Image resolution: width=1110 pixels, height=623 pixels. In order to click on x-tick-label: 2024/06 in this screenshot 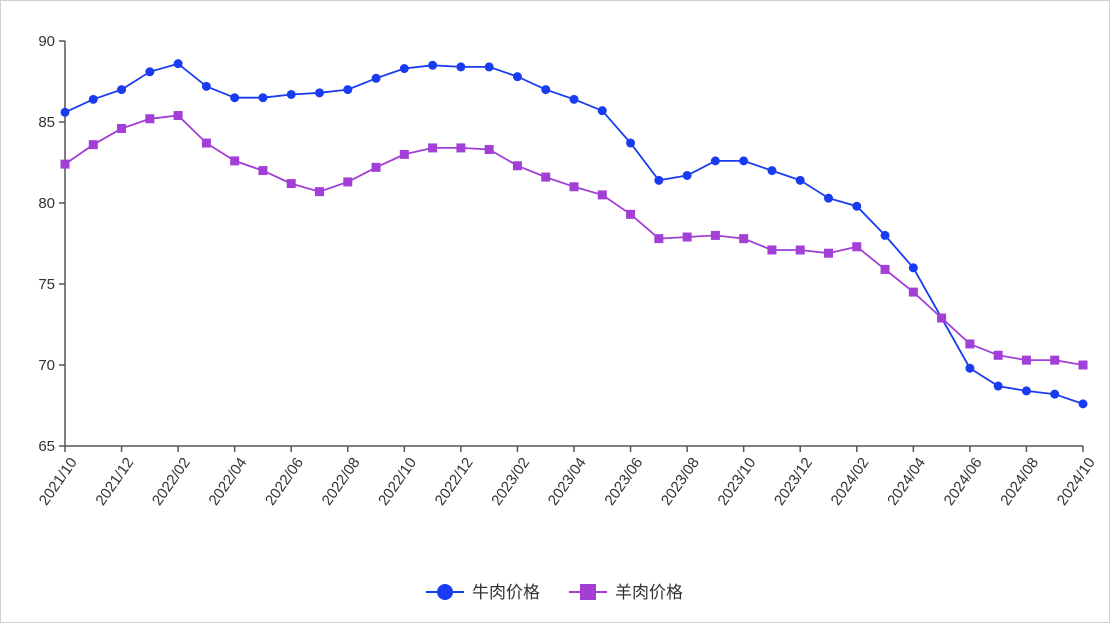, I will do `click(963, 482)`.